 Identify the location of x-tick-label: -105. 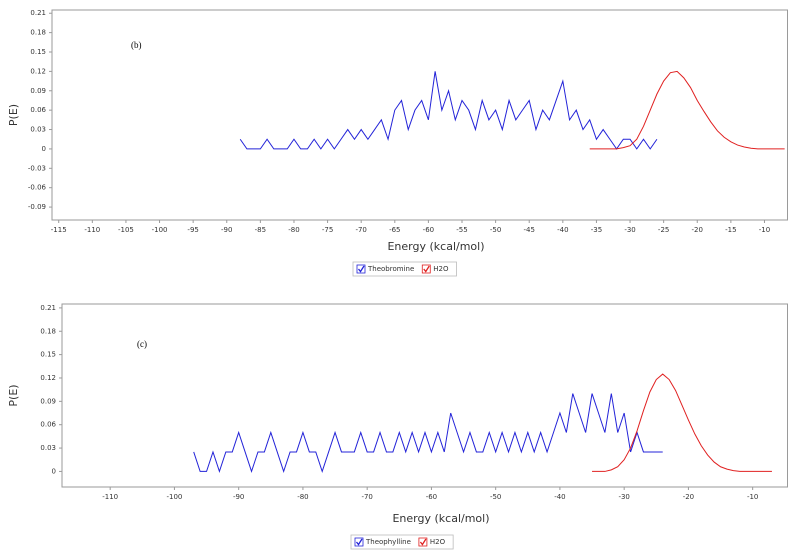
(126, 230).